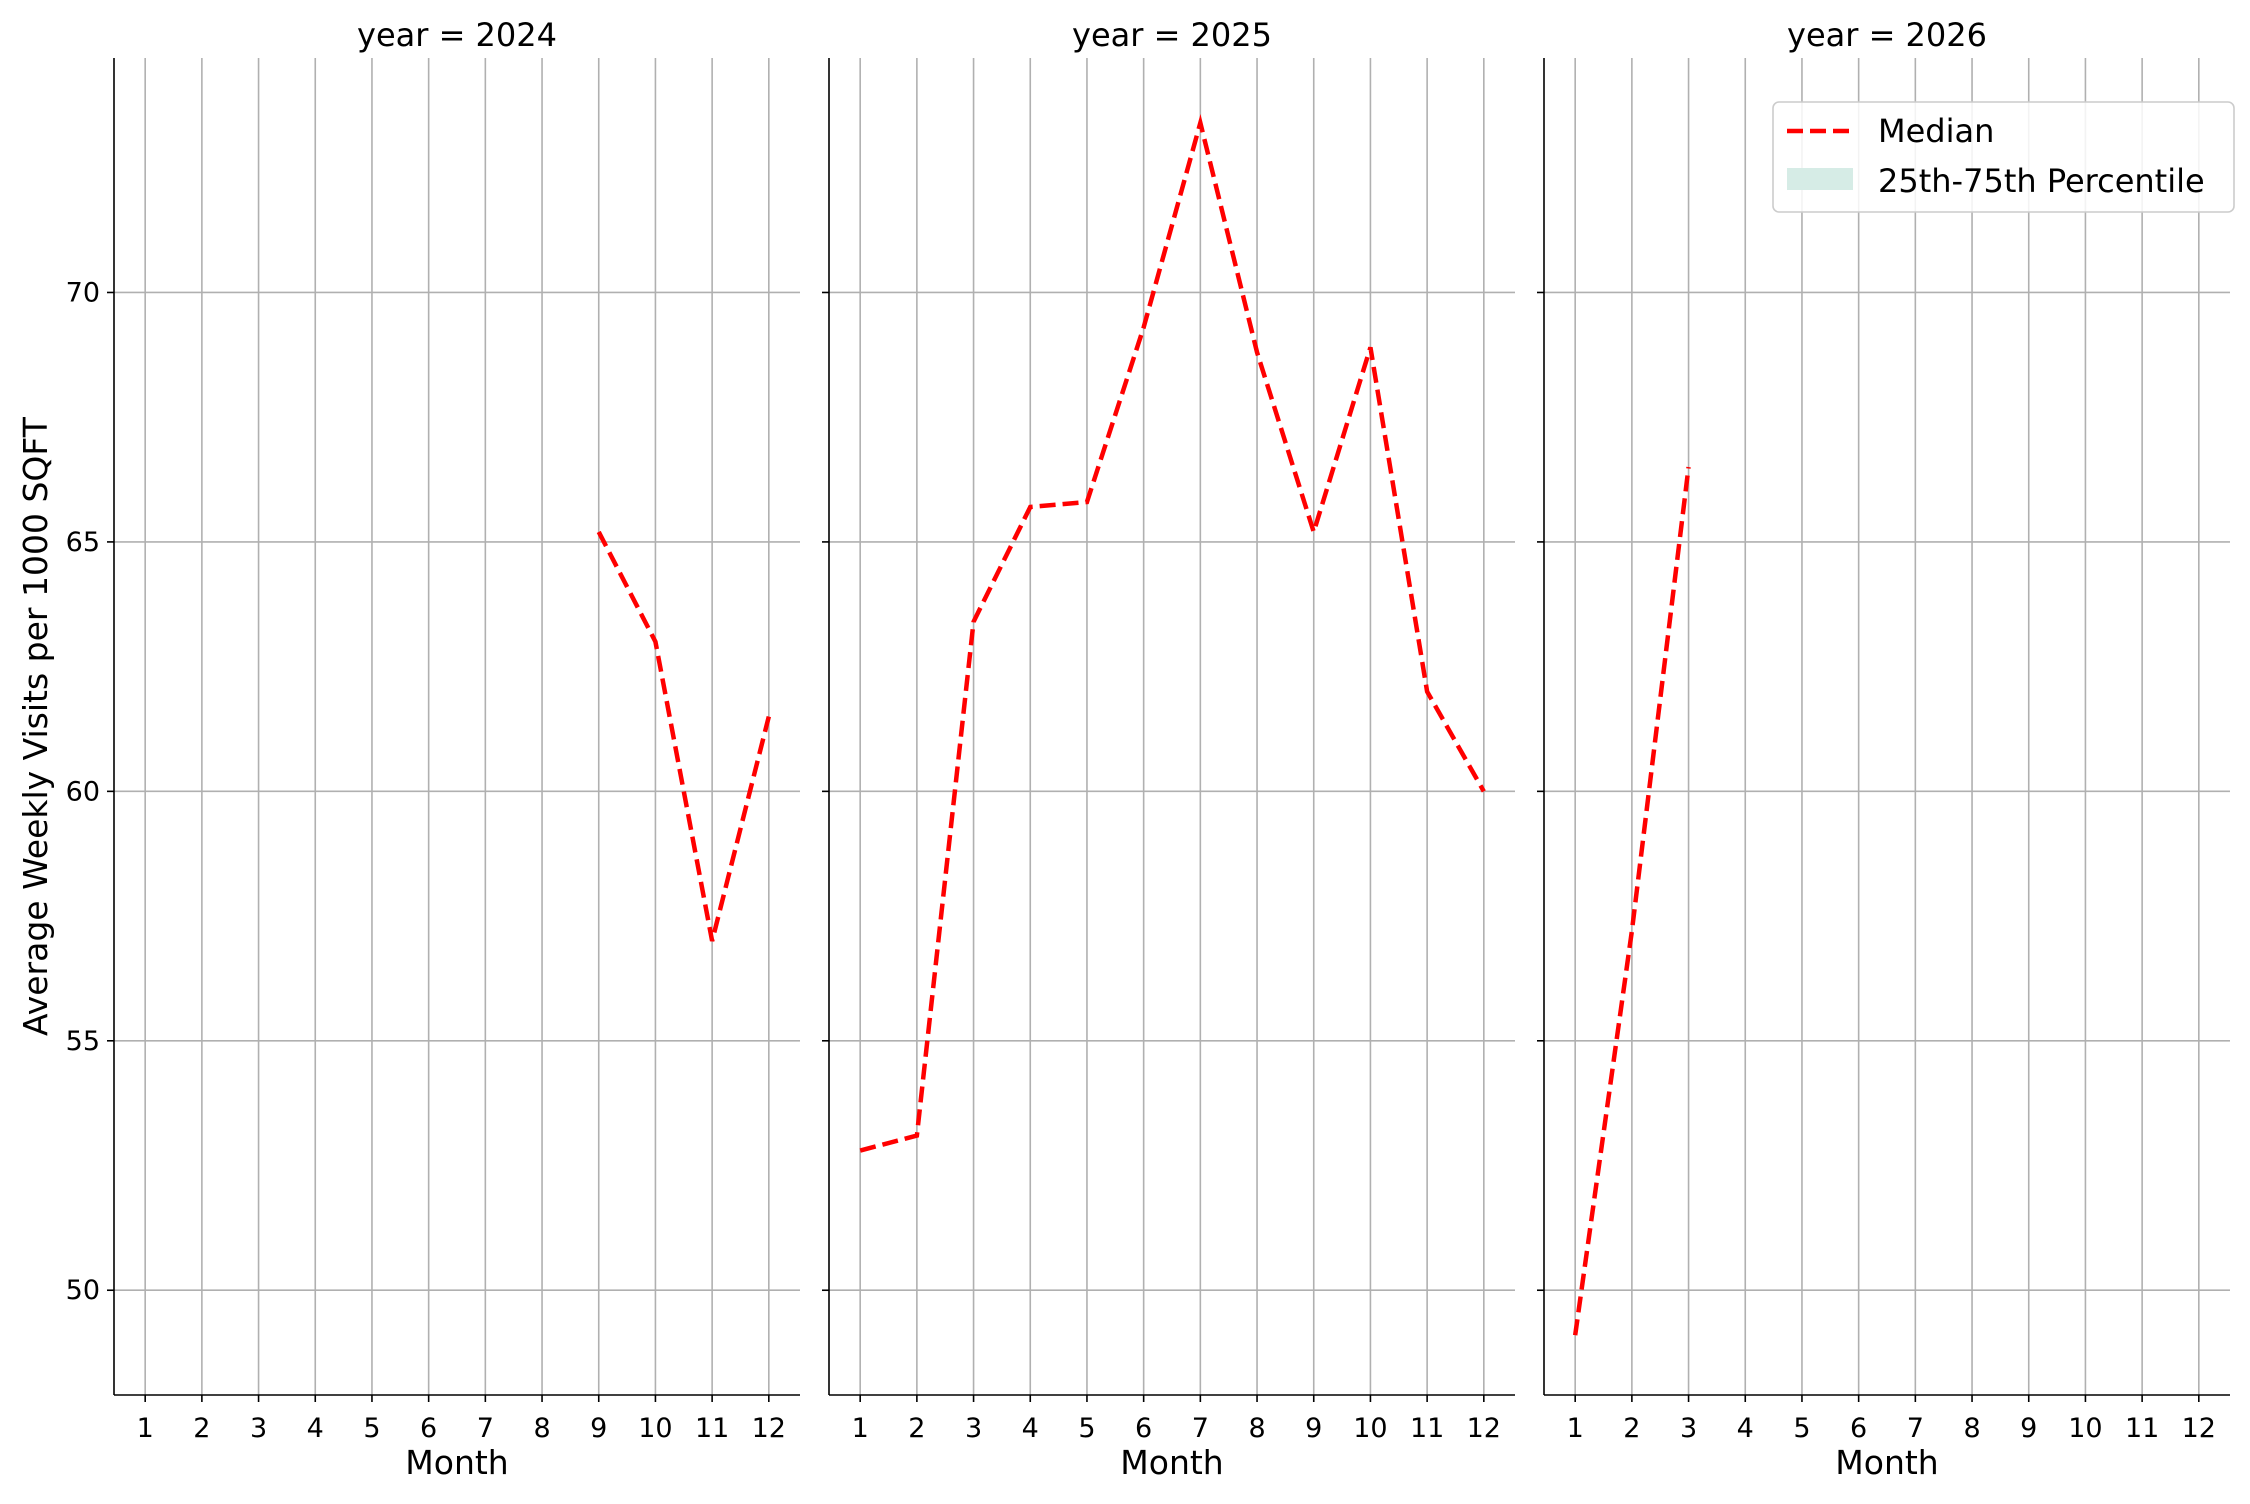 This screenshot has height=1504, width=2250. What do you see at coordinates (1887, 35) in the screenshot?
I see `facet-title: year = 2026` at bounding box center [1887, 35].